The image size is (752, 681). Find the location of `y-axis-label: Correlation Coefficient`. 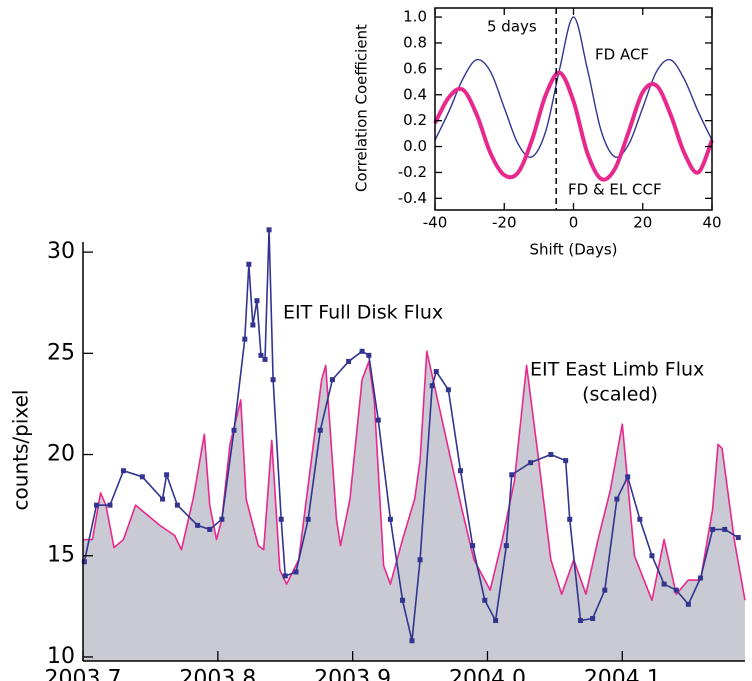

y-axis-label: Correlation Coefficient is located at coordinates (362, 108).